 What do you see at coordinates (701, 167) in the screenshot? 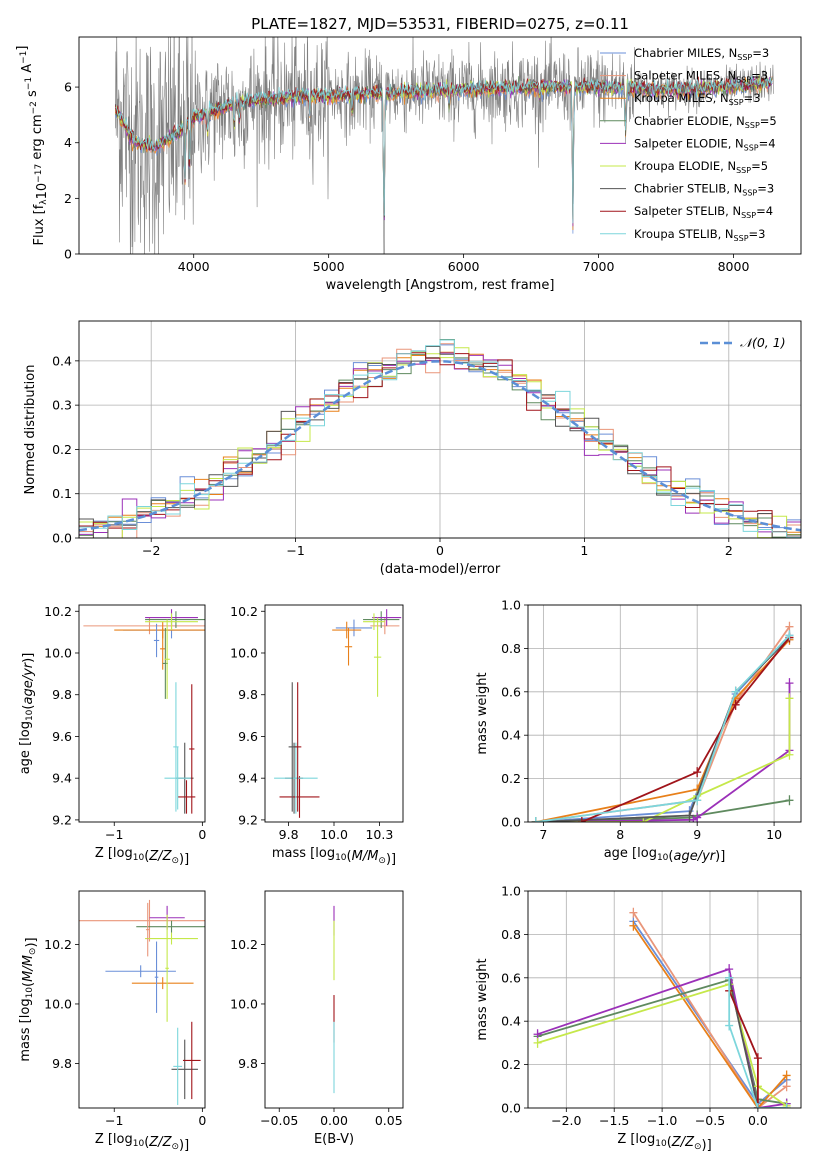
I see `legend-label: Kroupa ELODIE, NSSP=5` at bounding box center [701, 167].